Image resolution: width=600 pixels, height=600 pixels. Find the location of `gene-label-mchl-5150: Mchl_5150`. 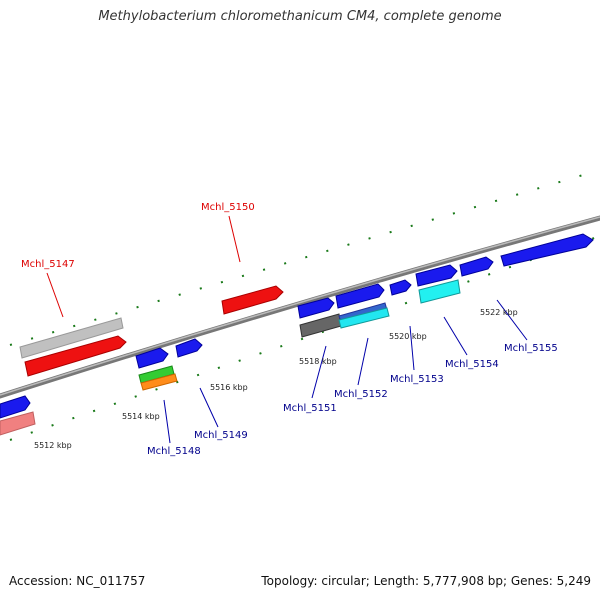

gene-label-mchl-5150: Mchl_5150 is located at coordinates (228, 207).